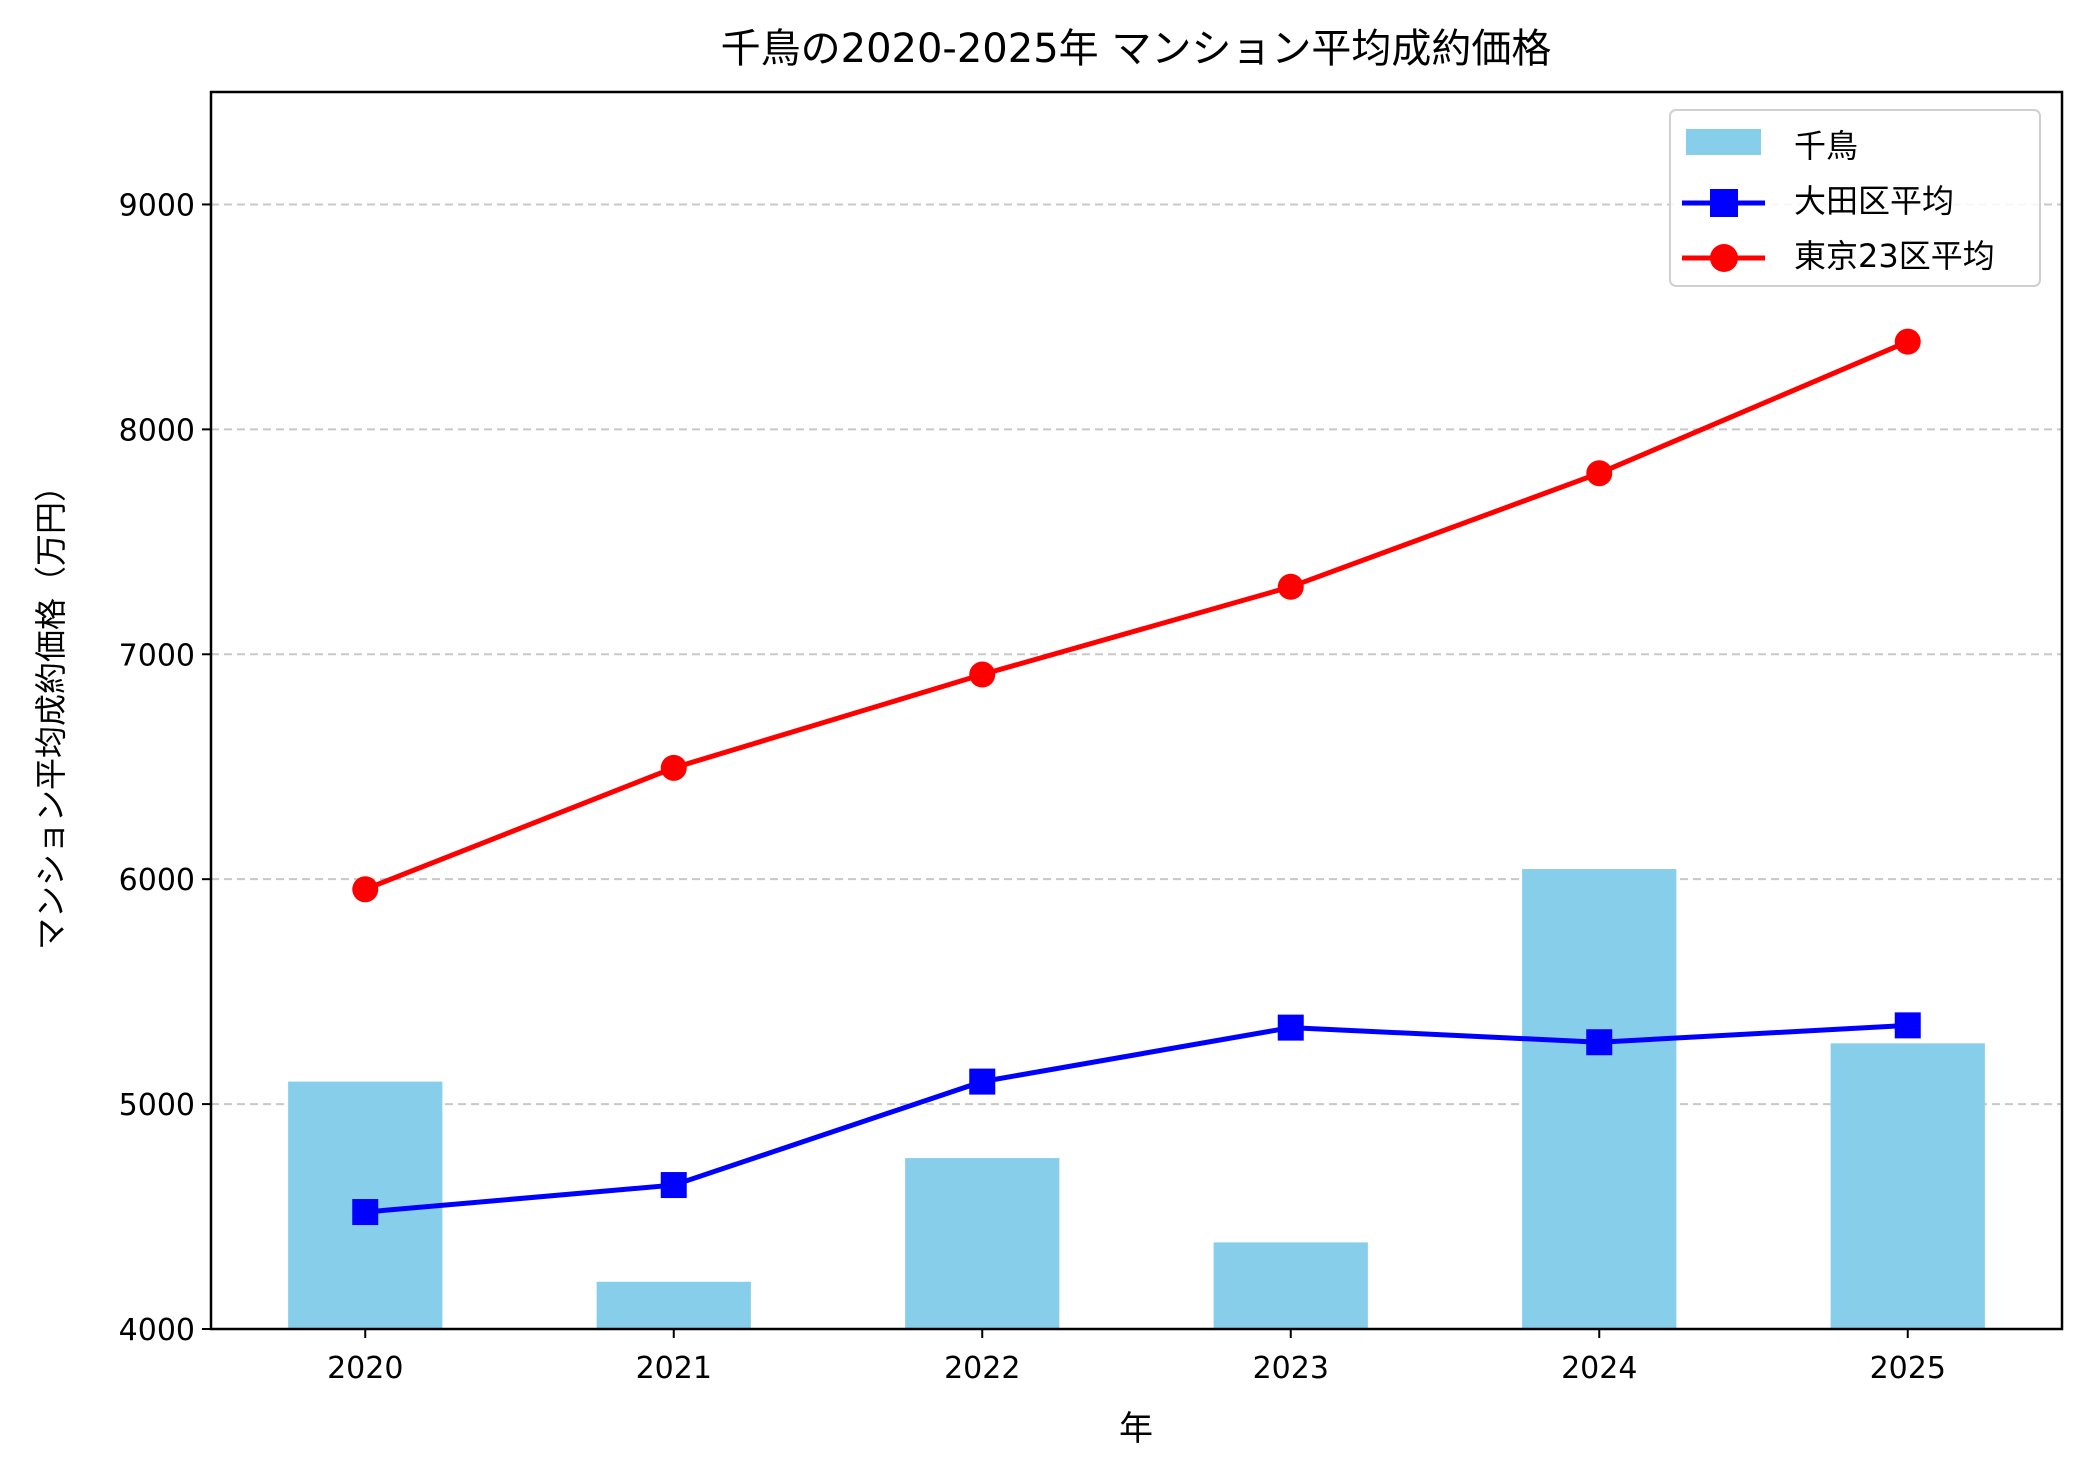 The width and height of the screenshot is (2079, 1474). What do you see at coordinates (1599, 1368) in the screenshot?
I see `x-tick-label: 2024` at bounding box center [1599, 1368].